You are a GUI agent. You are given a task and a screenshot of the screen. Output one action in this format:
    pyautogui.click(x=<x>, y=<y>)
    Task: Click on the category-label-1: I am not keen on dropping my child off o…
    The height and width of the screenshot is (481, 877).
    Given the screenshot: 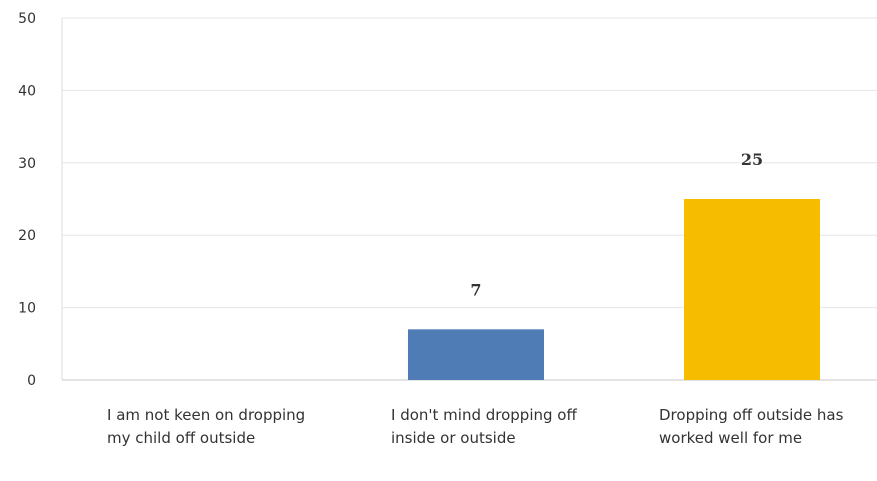 What is the action you would take?
    pyautogui.click(x=206, y=426)
    